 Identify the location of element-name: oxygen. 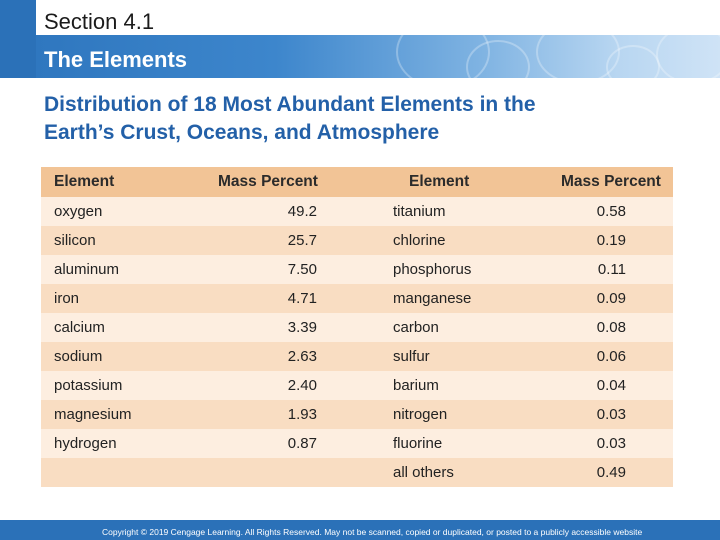
(78, 211).